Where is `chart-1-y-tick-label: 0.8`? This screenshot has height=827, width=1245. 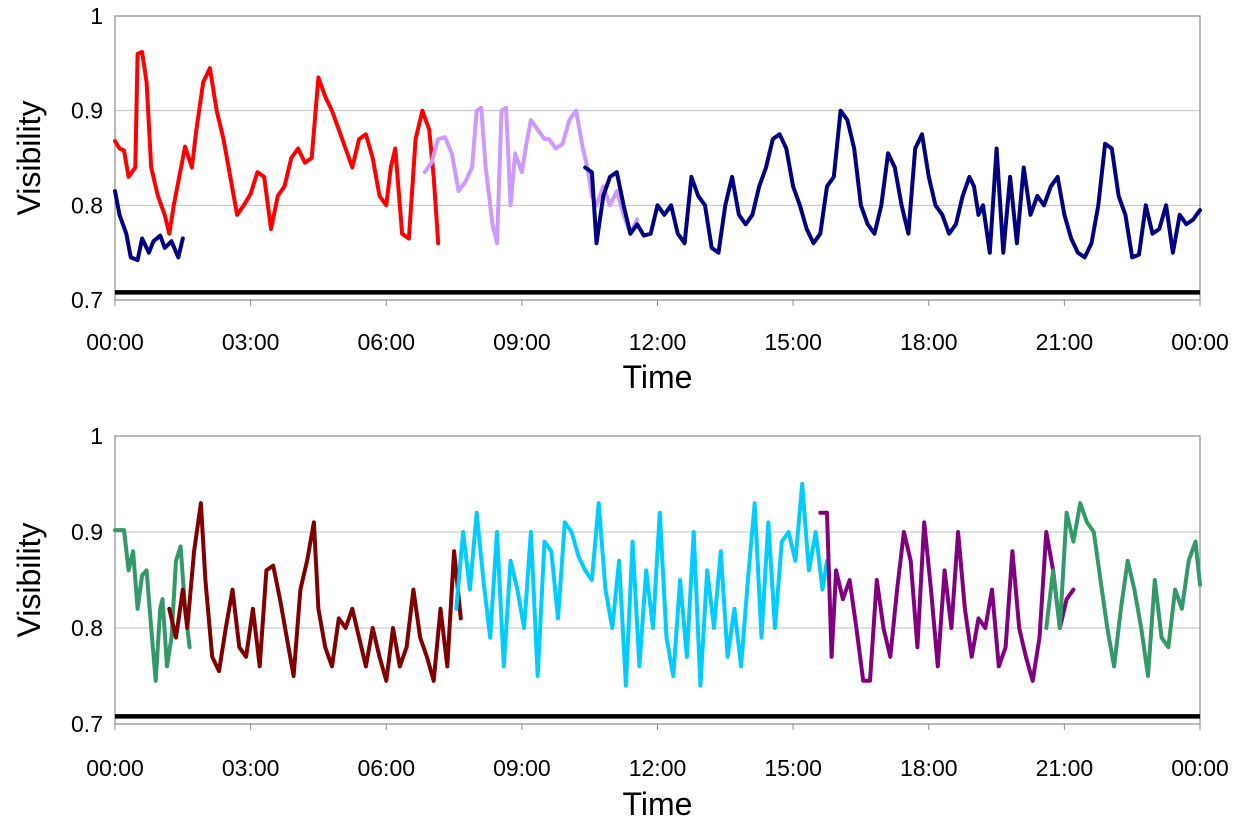
chart-1-y-tick-label: 0.8 is located at coordinates (87, 205).